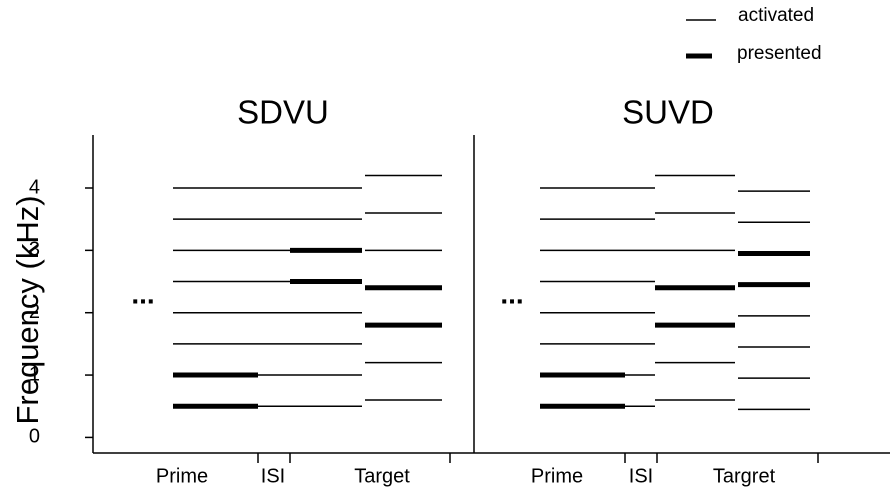  Describe the element at coordinates (283, 112) in the screenshot. I see `panel-title: SDVU` at that location.